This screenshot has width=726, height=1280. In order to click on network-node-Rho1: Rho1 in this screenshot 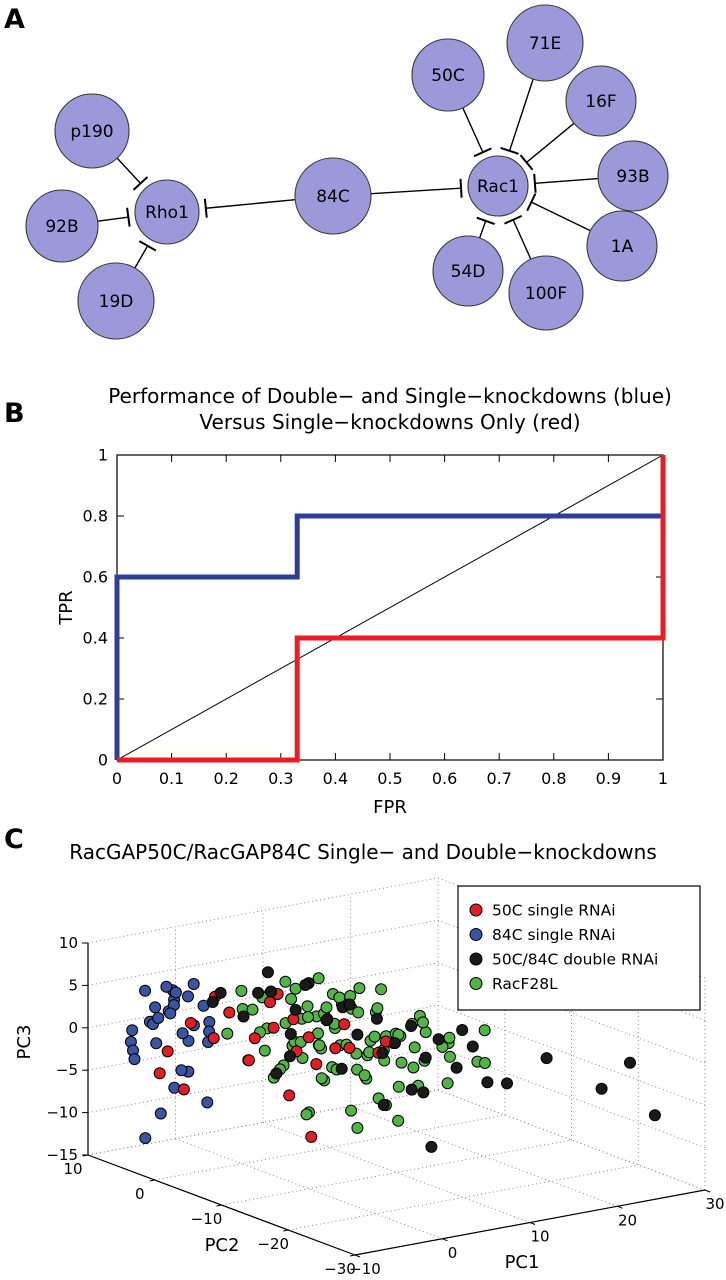, I will do `click(167, 212)`.